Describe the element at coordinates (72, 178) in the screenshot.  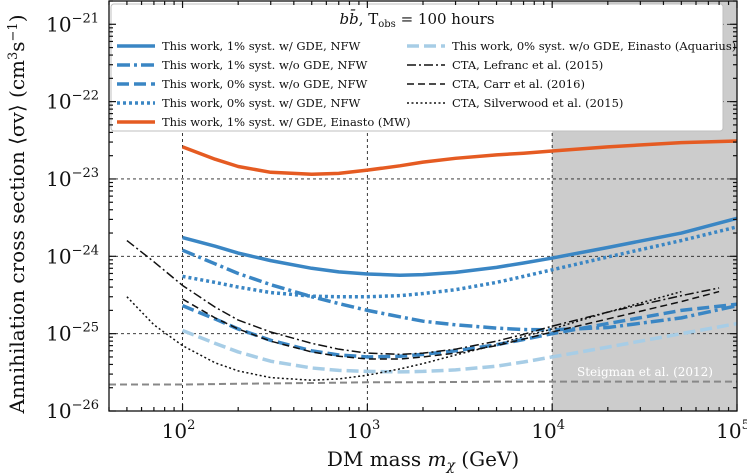
I see `y-tick-label-3: 10−23` at that location.